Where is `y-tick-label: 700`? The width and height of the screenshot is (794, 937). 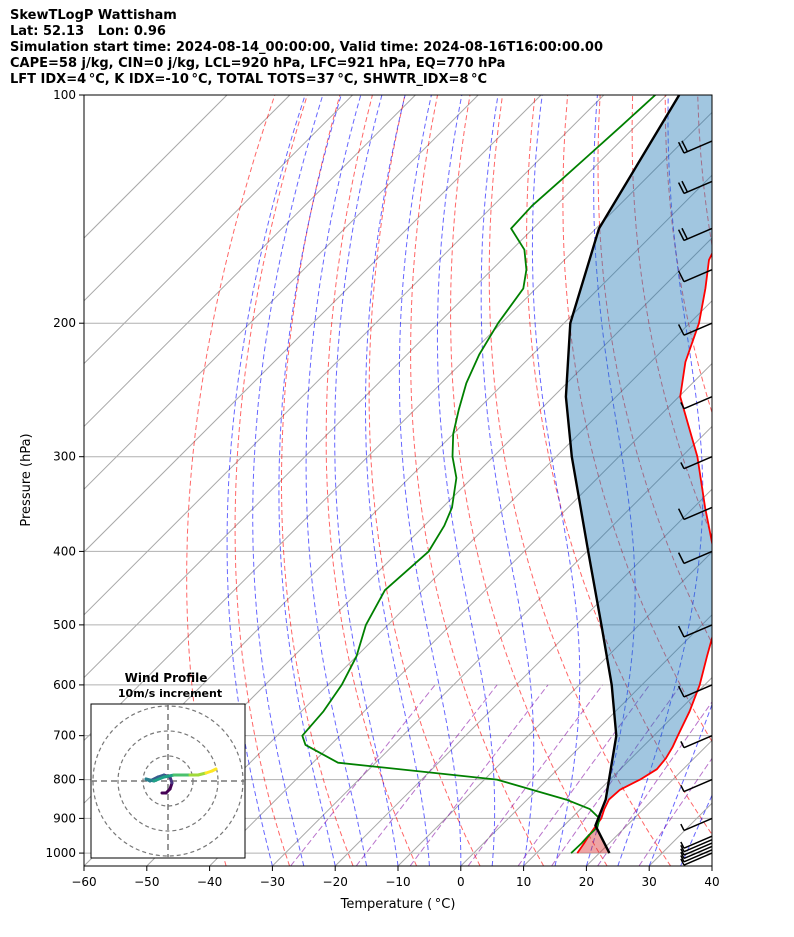
y-tick-label: 700 is located at coordinates (64, 736).